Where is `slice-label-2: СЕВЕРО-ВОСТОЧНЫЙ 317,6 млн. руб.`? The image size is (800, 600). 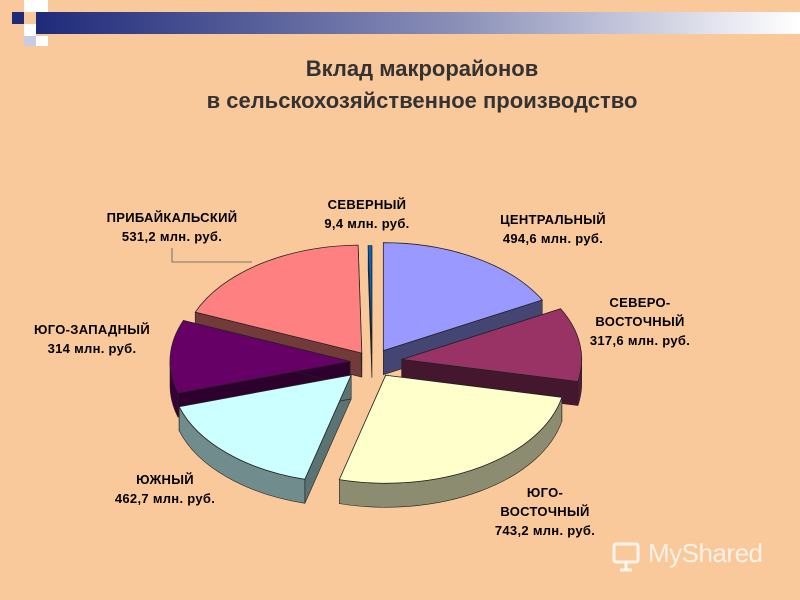 slice-label-2: СЕВЕРО-ВОСТОЧНЫЙ 317,6 млн. руб. is located at coordinates (640, 321).